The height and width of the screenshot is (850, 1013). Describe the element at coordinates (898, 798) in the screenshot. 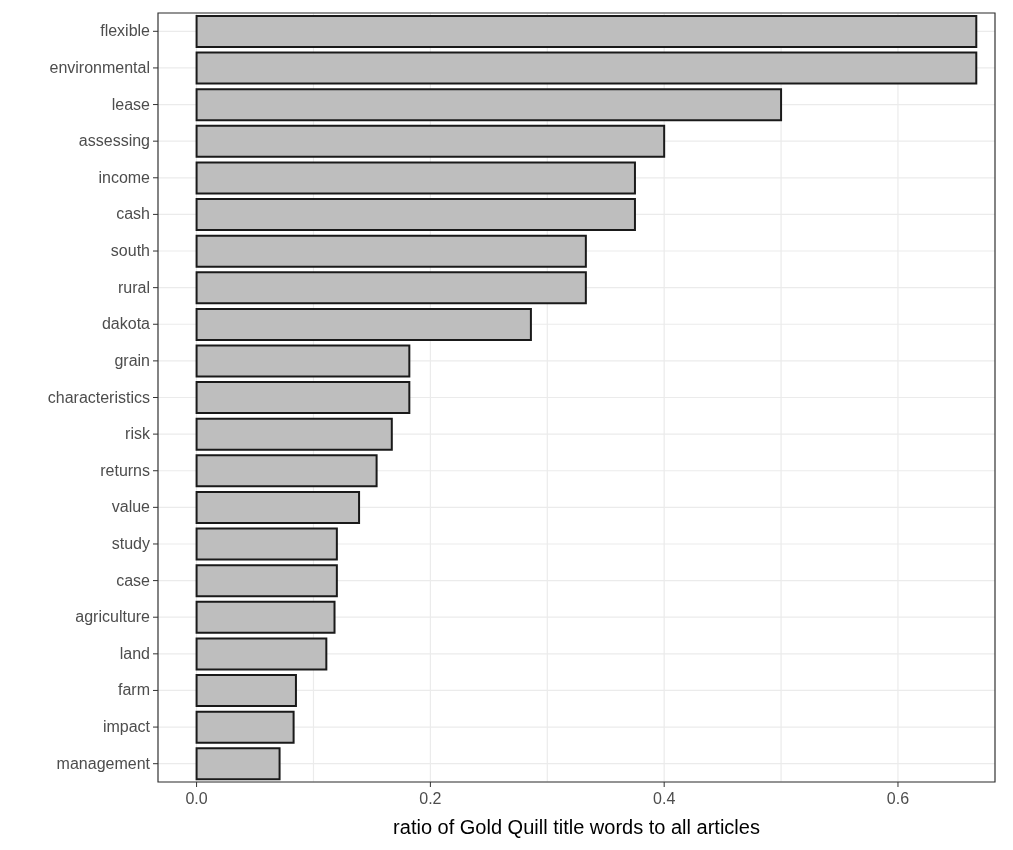

I see `x-tick-label: 0.6` at that location.